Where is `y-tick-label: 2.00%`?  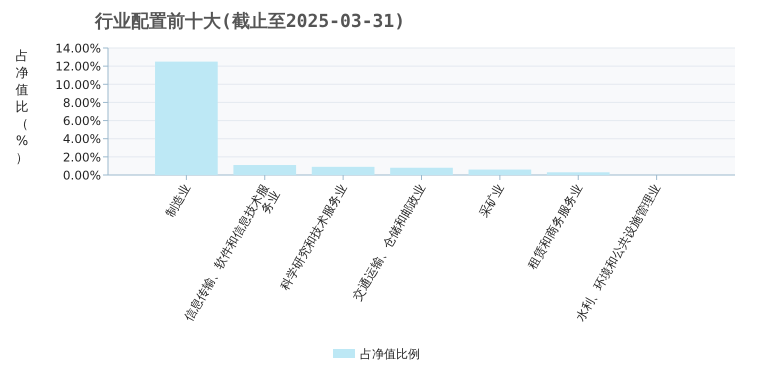 y-tick-label: 2.00% is located at coordinates (81, 157).